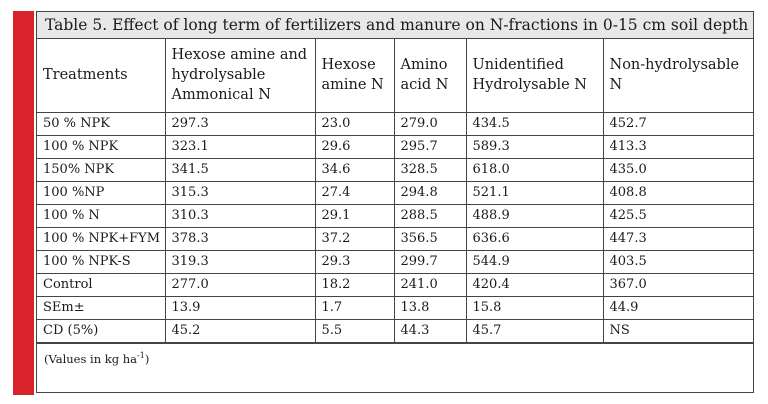  Describe the element at coordinates (240, 261) in the screenshot. I see `value-cell: 319.3` at that location.